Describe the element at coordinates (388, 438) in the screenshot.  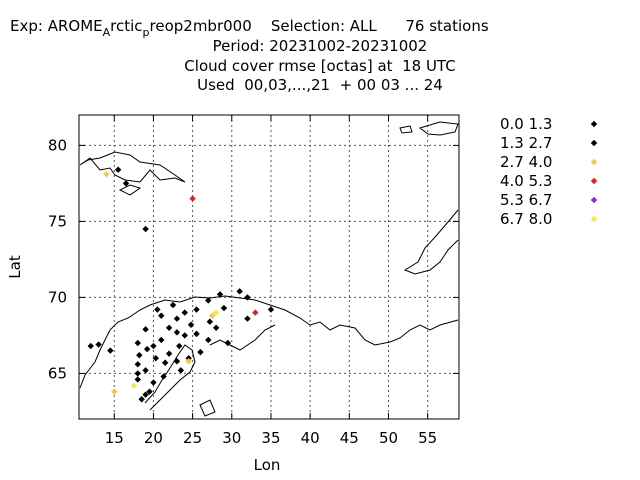
I see `x-tick-label: 50` at that location.